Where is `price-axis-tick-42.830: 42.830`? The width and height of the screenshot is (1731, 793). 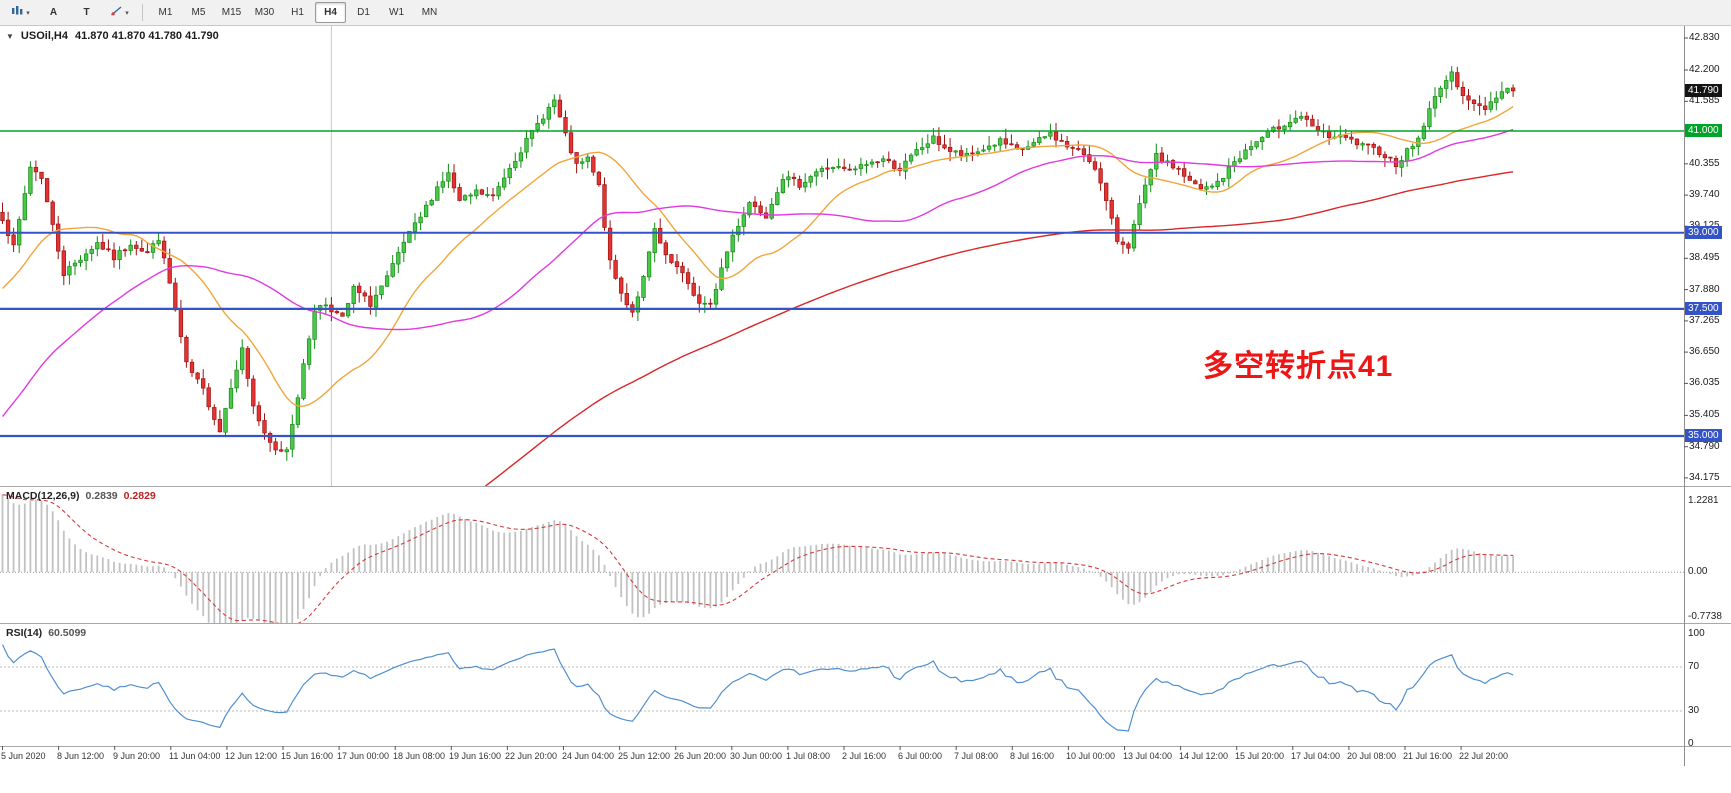
price-axis-tick-42.830: 42.830 is located at coordinates (1704, 37).